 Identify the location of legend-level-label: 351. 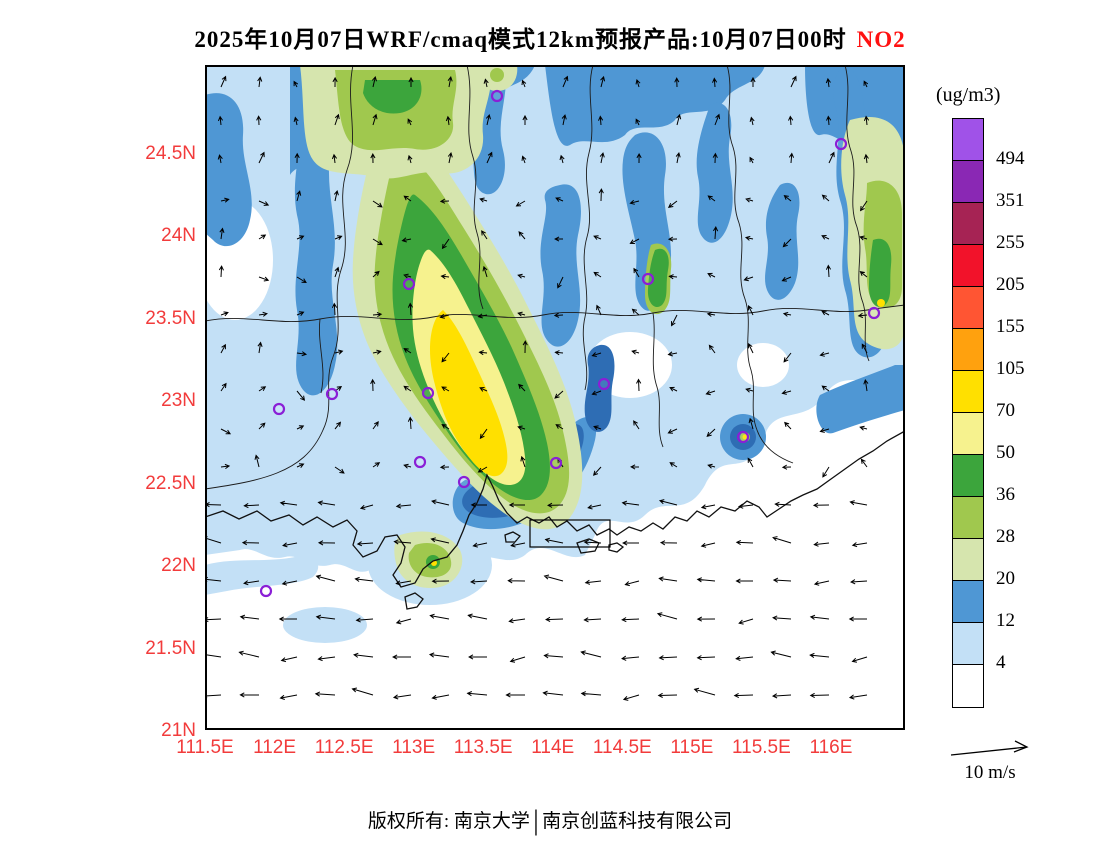
(1010, 200).